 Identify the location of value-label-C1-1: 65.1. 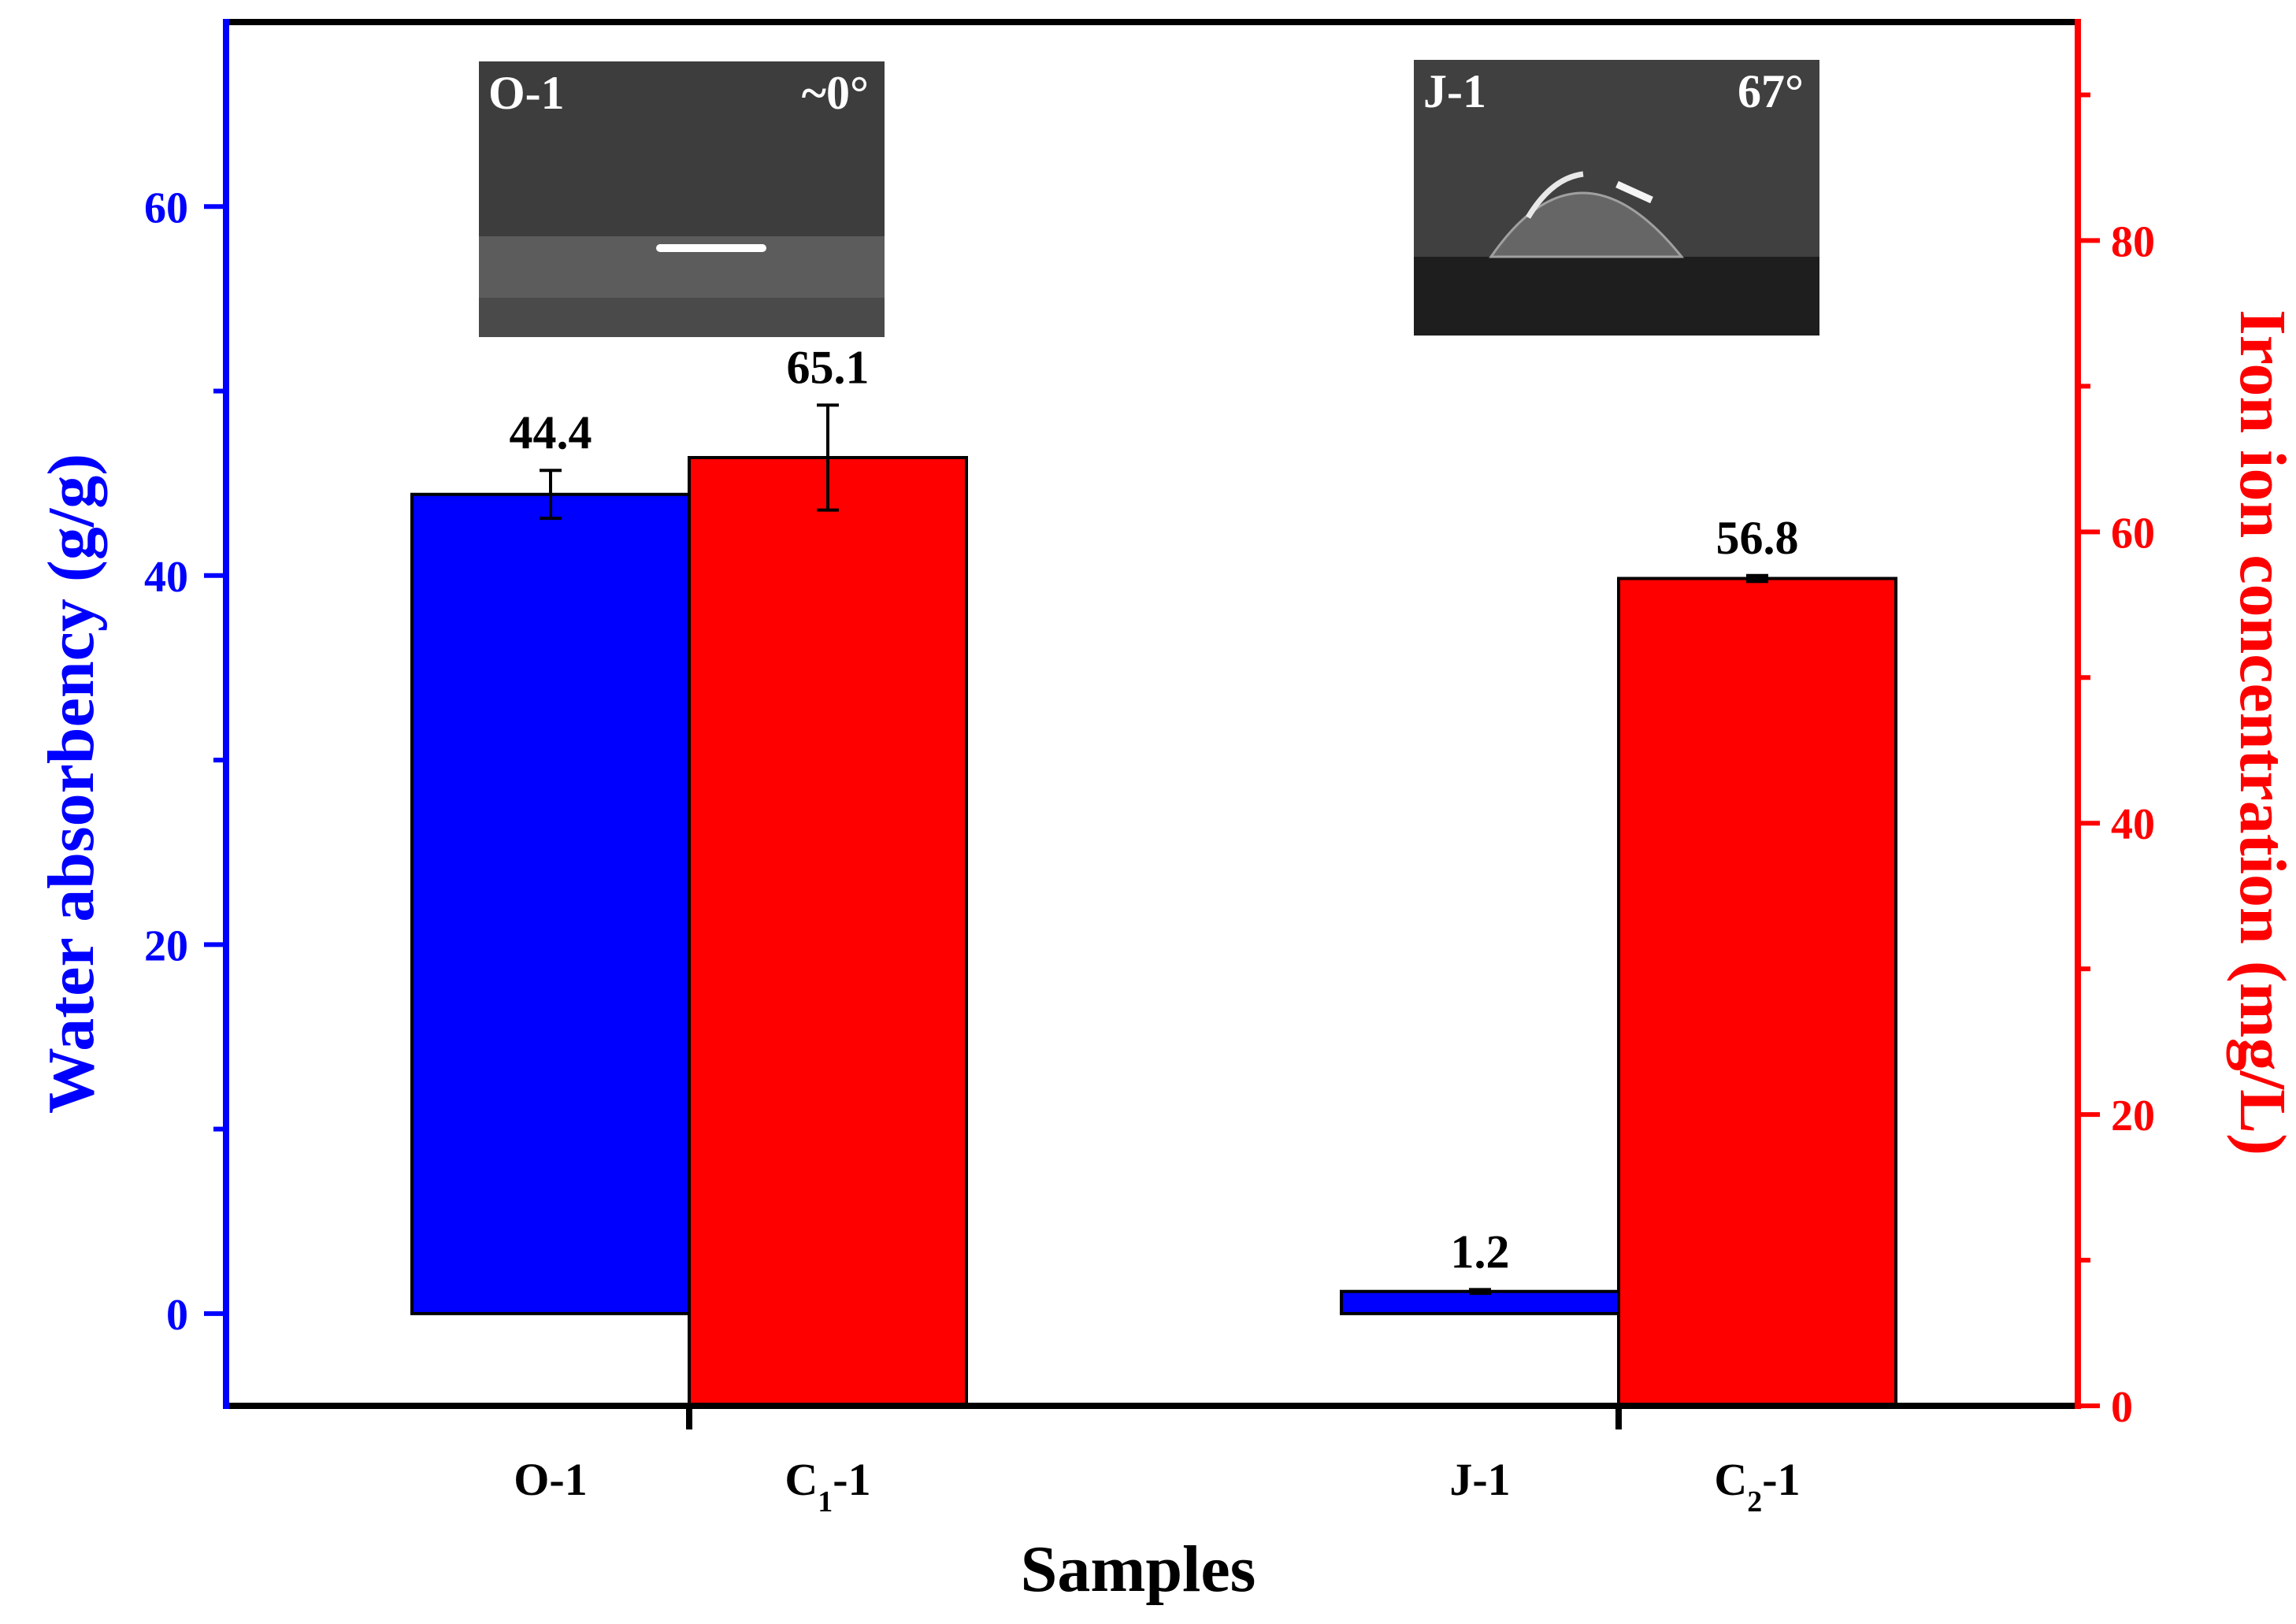
(828, 367).